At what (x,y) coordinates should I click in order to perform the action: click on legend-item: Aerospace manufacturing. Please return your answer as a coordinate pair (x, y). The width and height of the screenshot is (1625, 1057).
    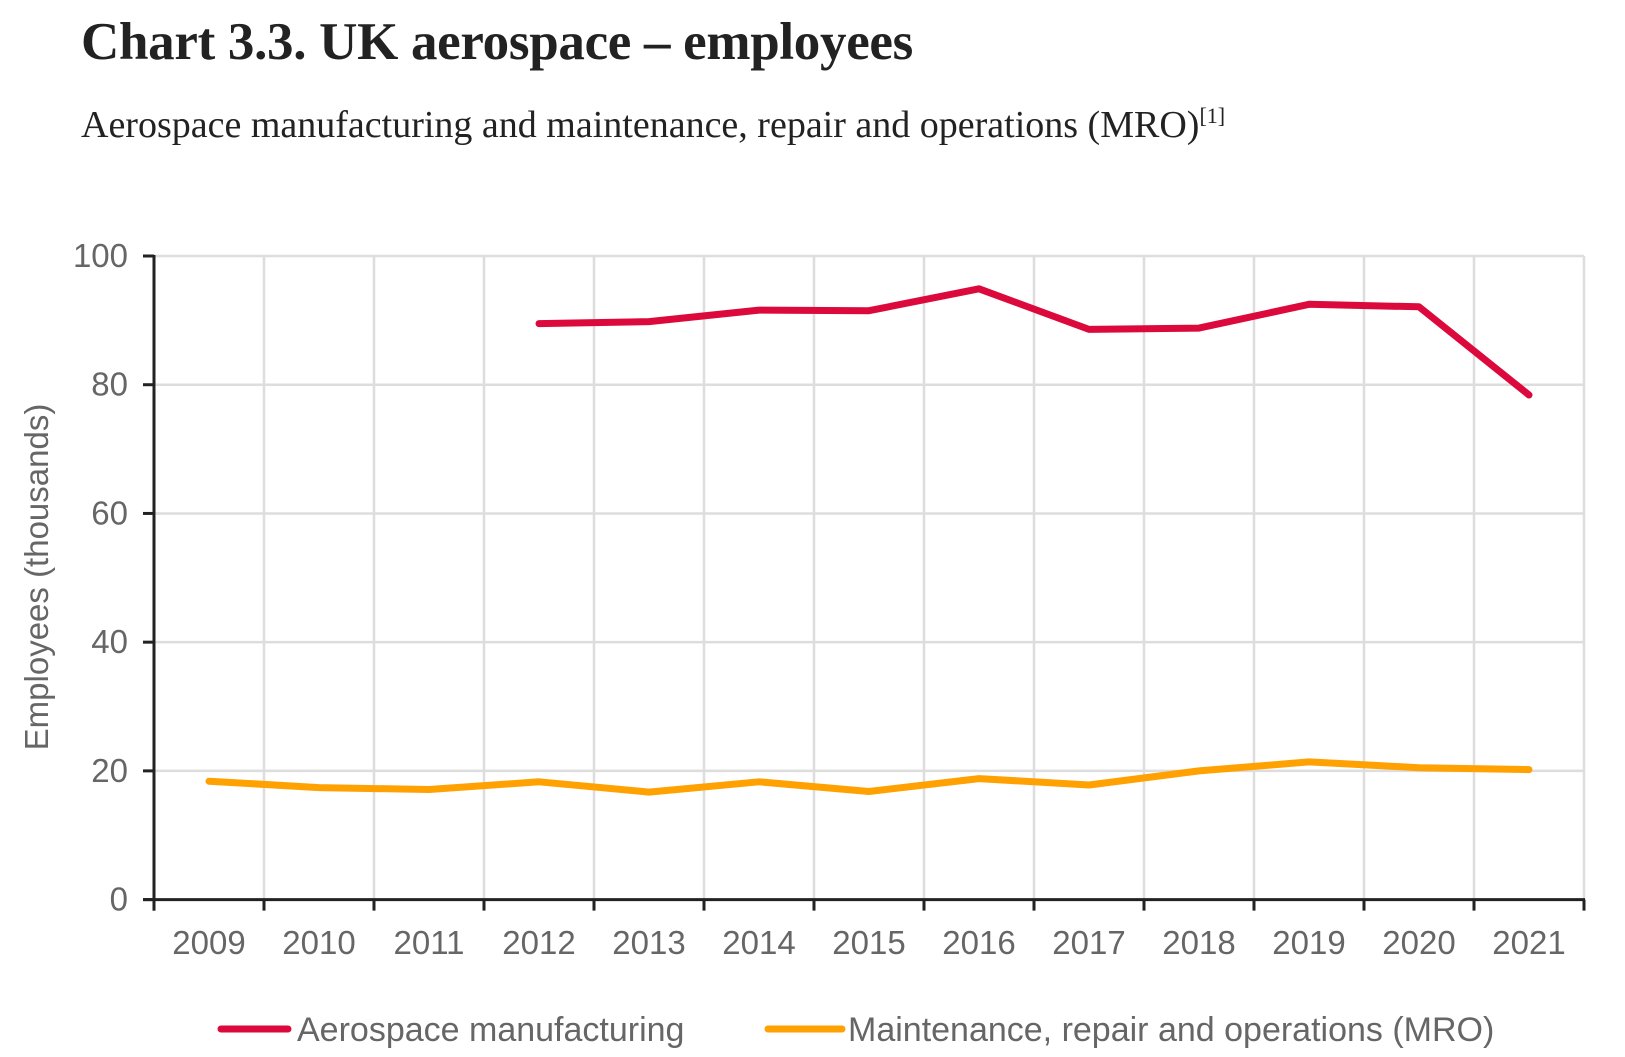
    Looking at the image, I should click on (450, 1030).